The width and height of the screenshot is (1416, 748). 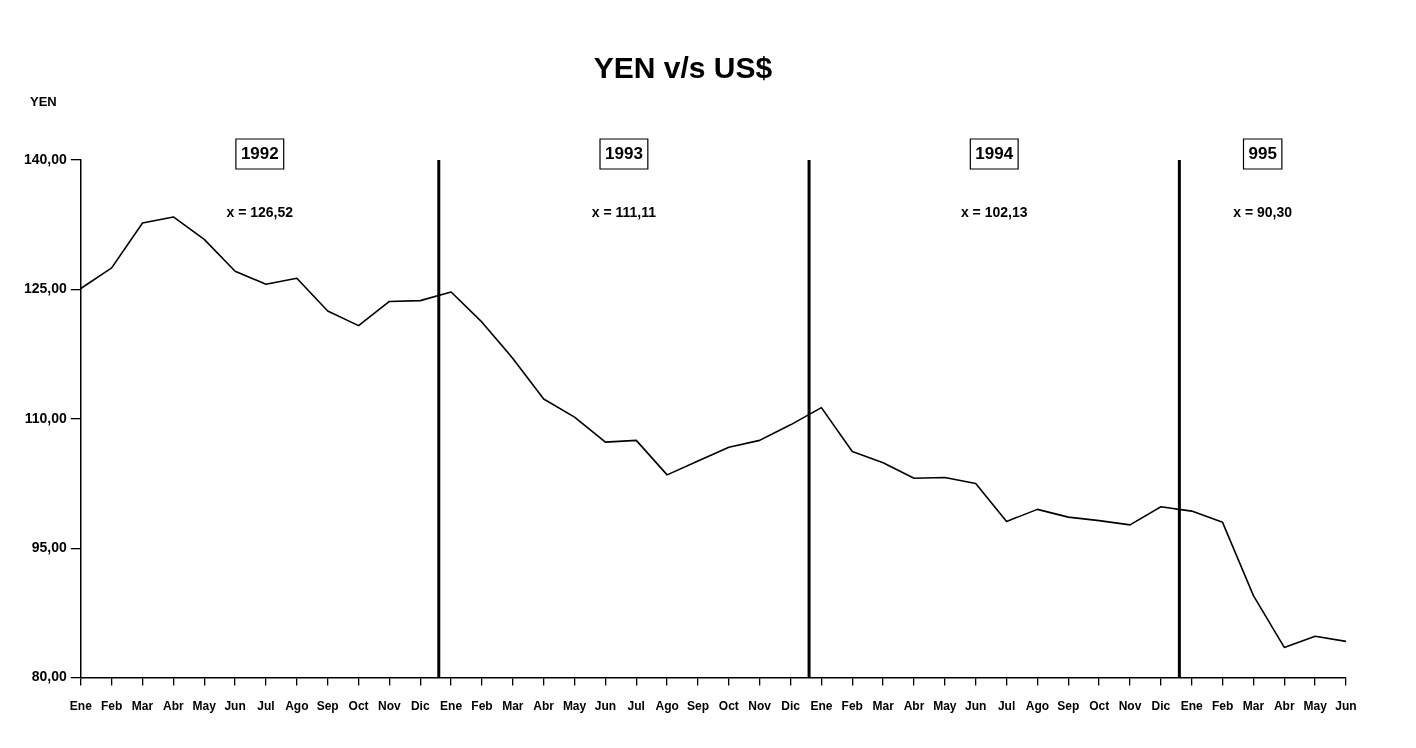 What do you see at coordinates (45, 288) in the screenshot?
I see `y-tick-label: 125,00` at bounding box center [45, 288].